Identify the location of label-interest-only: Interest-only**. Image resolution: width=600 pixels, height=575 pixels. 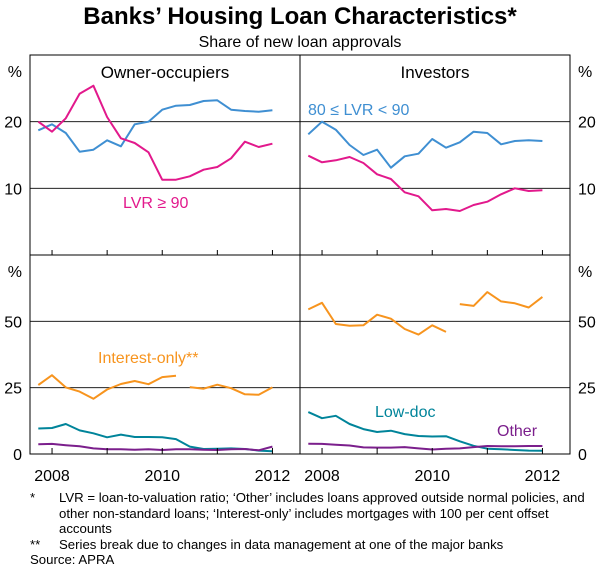
(148, 358).